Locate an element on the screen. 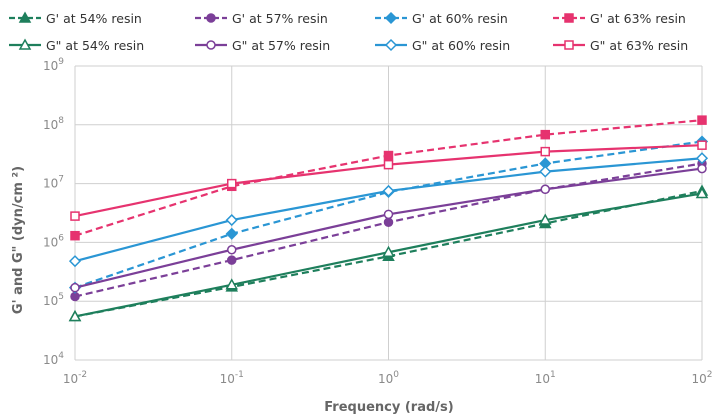 This screenshot has width=725, height=418. legend-item-gprime-63: G' at 63% resin is located at coordinates (619, 18).